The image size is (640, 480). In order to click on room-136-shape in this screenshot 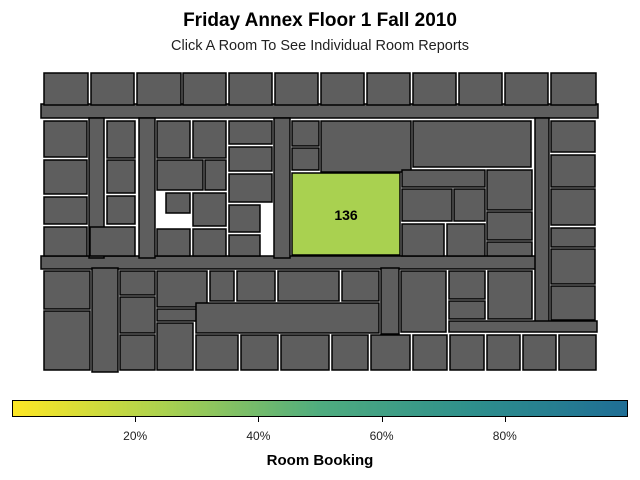, I will do `click(346, 214)`.